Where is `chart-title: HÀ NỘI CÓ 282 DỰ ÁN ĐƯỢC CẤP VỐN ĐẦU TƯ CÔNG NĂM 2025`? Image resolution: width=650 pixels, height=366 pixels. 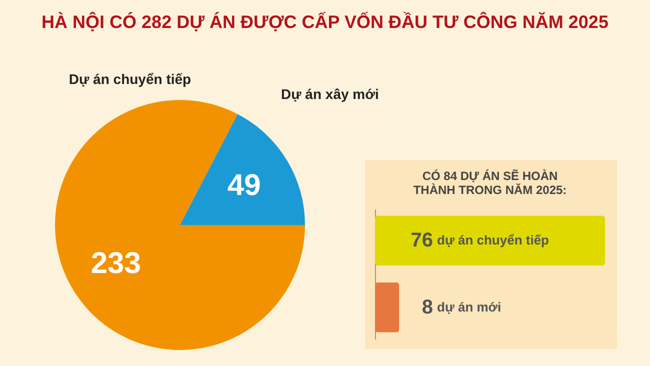 chart-title: HÀ NỘI CÓ 282 DỰ ÁN ĐƯỢC CẤP VỐN ĐẦU TƯ CÔNG NĂM 2025 is located at coordinates (325, 21).